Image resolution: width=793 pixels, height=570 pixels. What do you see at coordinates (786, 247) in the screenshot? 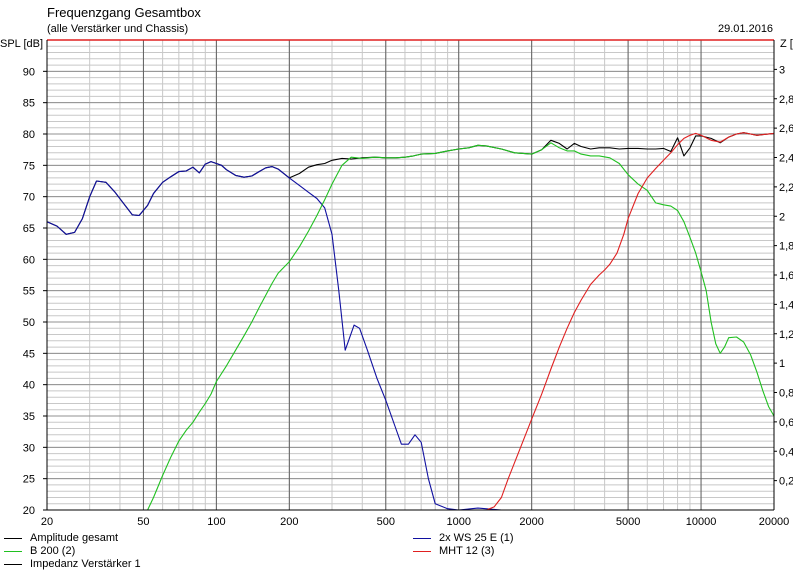
I see `y2-tick-label: 1,8` at bounding box center [786, 247].